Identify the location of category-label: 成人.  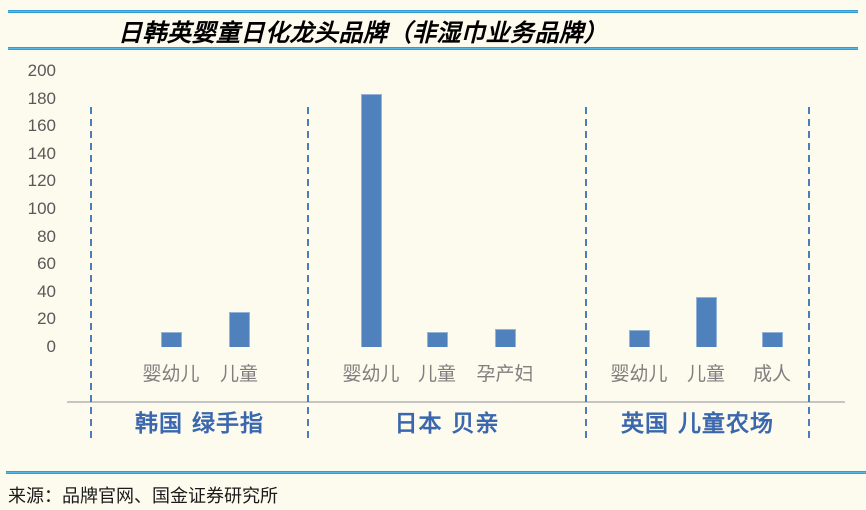
(771, 374).